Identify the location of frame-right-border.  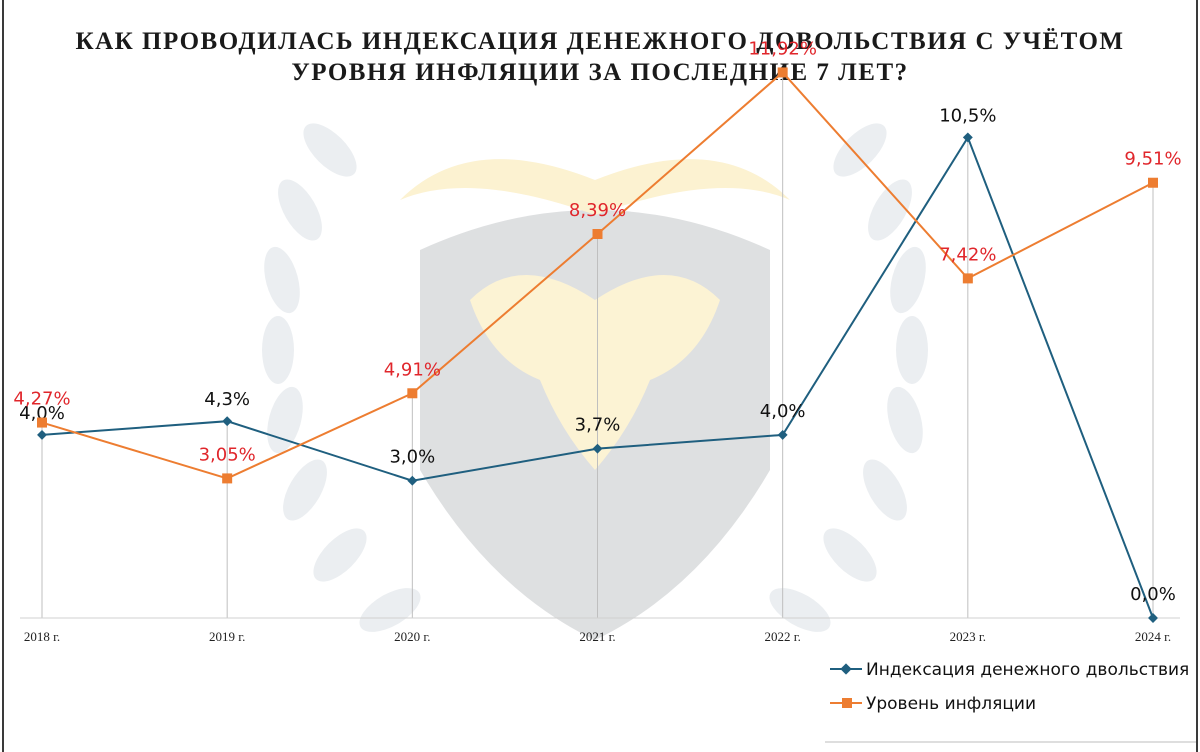
(1197, 376).